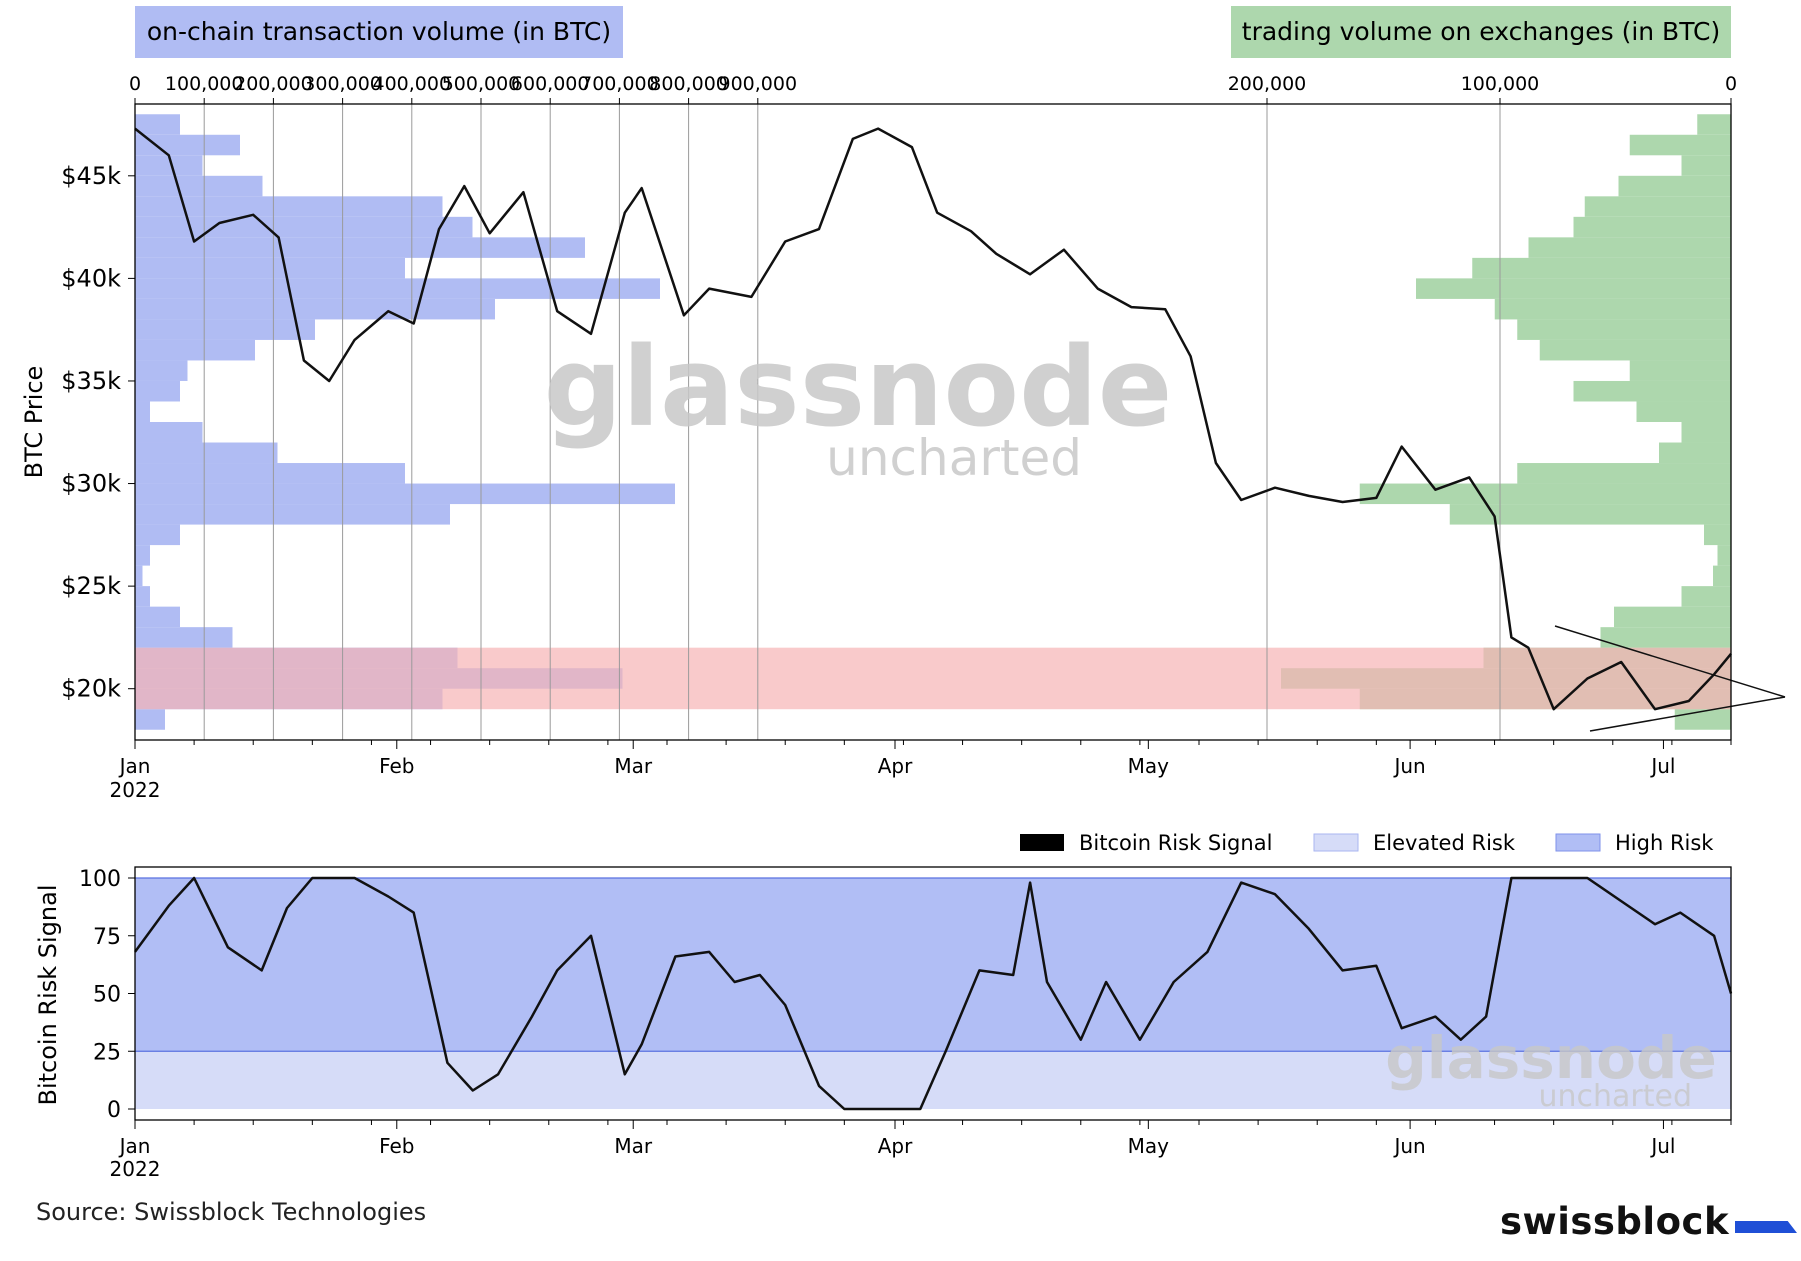 Image resolution: width=1801 pixels, height=1261 pixels. Describe the element at coordinates (758, 84) in the screenshot. I see `onchain-tick-label: 900,000` at that location.